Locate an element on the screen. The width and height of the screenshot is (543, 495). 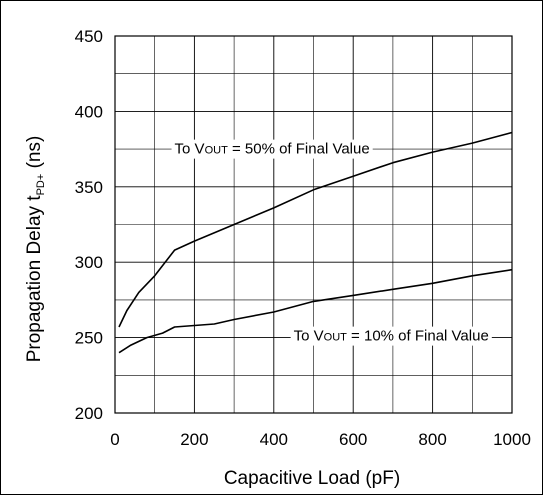
x-tick-label: 200 is located at coordinates (194, 439).